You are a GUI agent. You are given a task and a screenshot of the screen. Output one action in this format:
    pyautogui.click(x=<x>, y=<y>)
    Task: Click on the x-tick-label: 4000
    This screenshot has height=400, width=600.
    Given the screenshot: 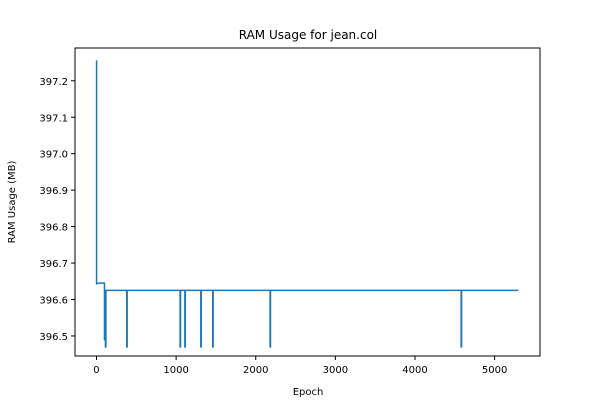 What is the action you would take?
    pyautogui.click(x=414, y=370)
    